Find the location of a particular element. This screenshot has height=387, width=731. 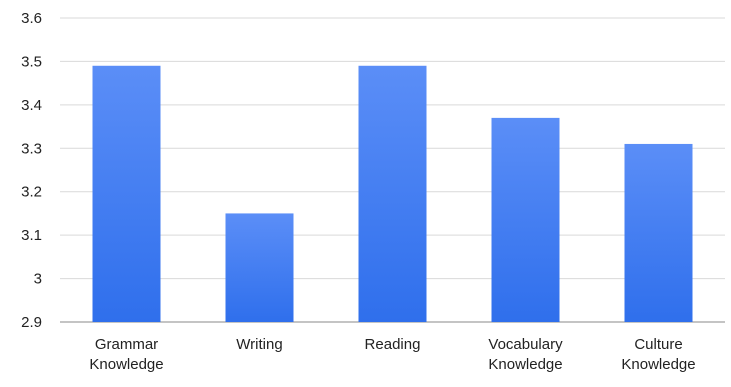

y-tick-label: 3.4 is located at coordinates (31, 105).